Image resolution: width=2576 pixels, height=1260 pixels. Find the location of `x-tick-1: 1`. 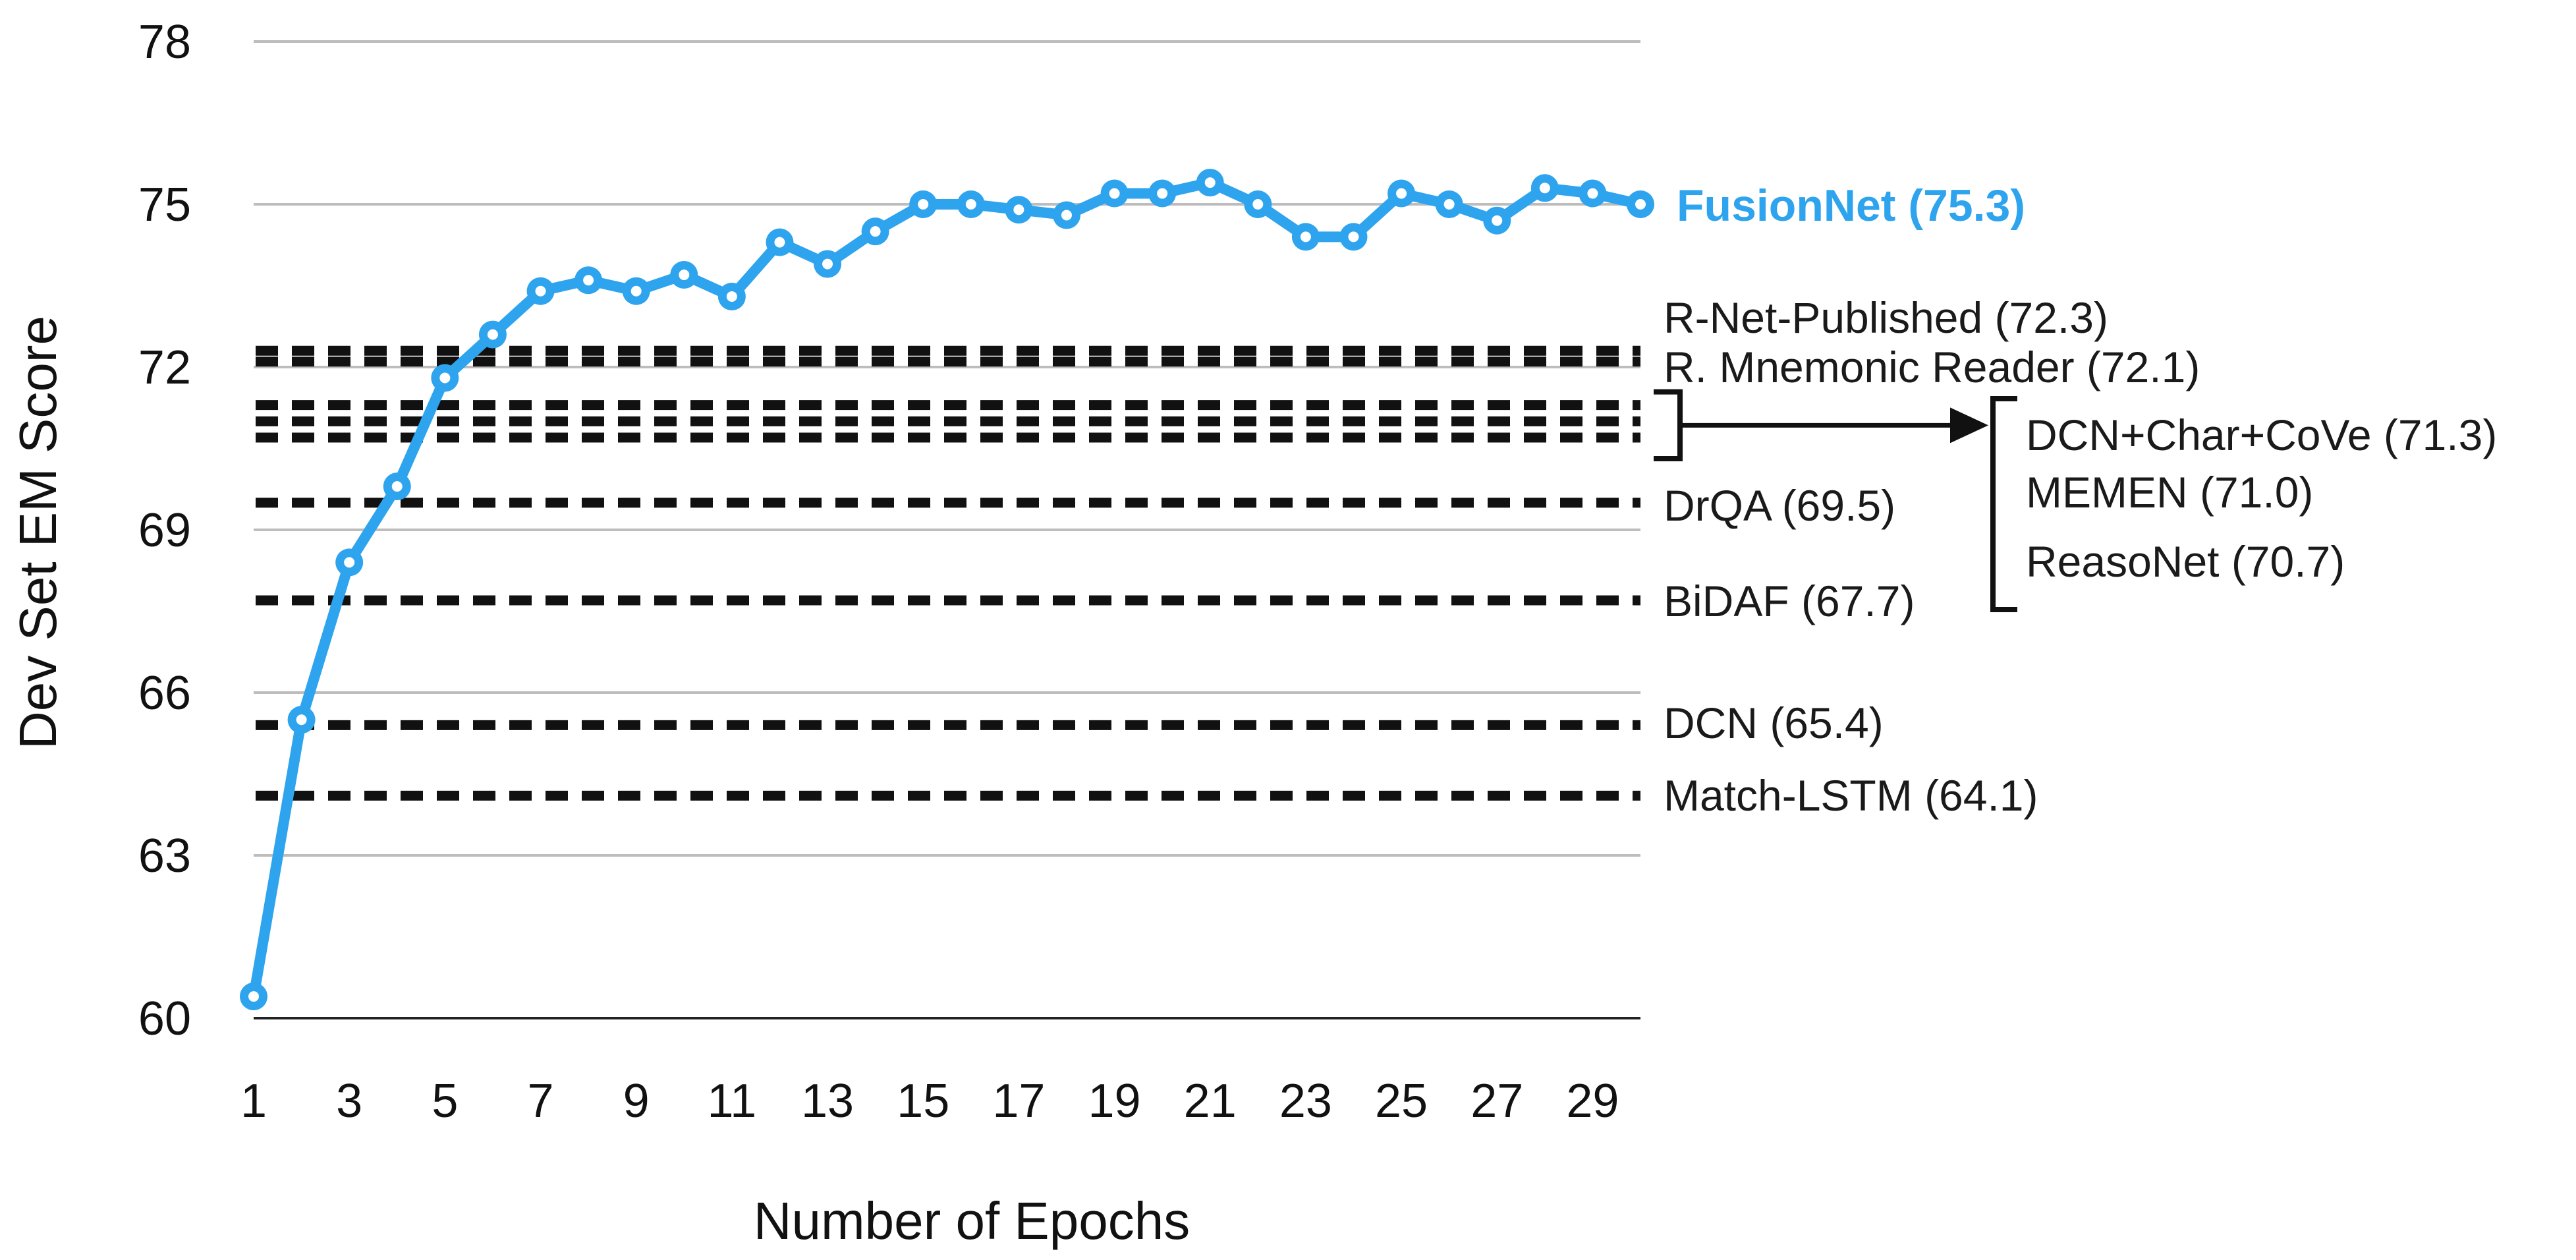

x-tick-1: 1 is located at coordinates (253, 1101).